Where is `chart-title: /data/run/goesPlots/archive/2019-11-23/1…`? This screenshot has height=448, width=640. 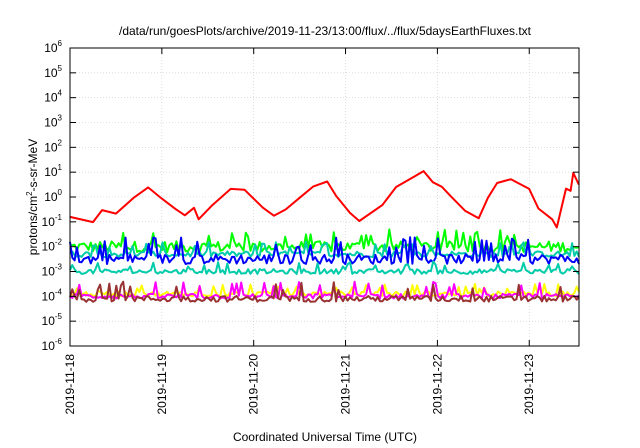
chart-title: /data/run/goesPlots/archive/2019-11-23/1… is located at coordinates (325, 31).